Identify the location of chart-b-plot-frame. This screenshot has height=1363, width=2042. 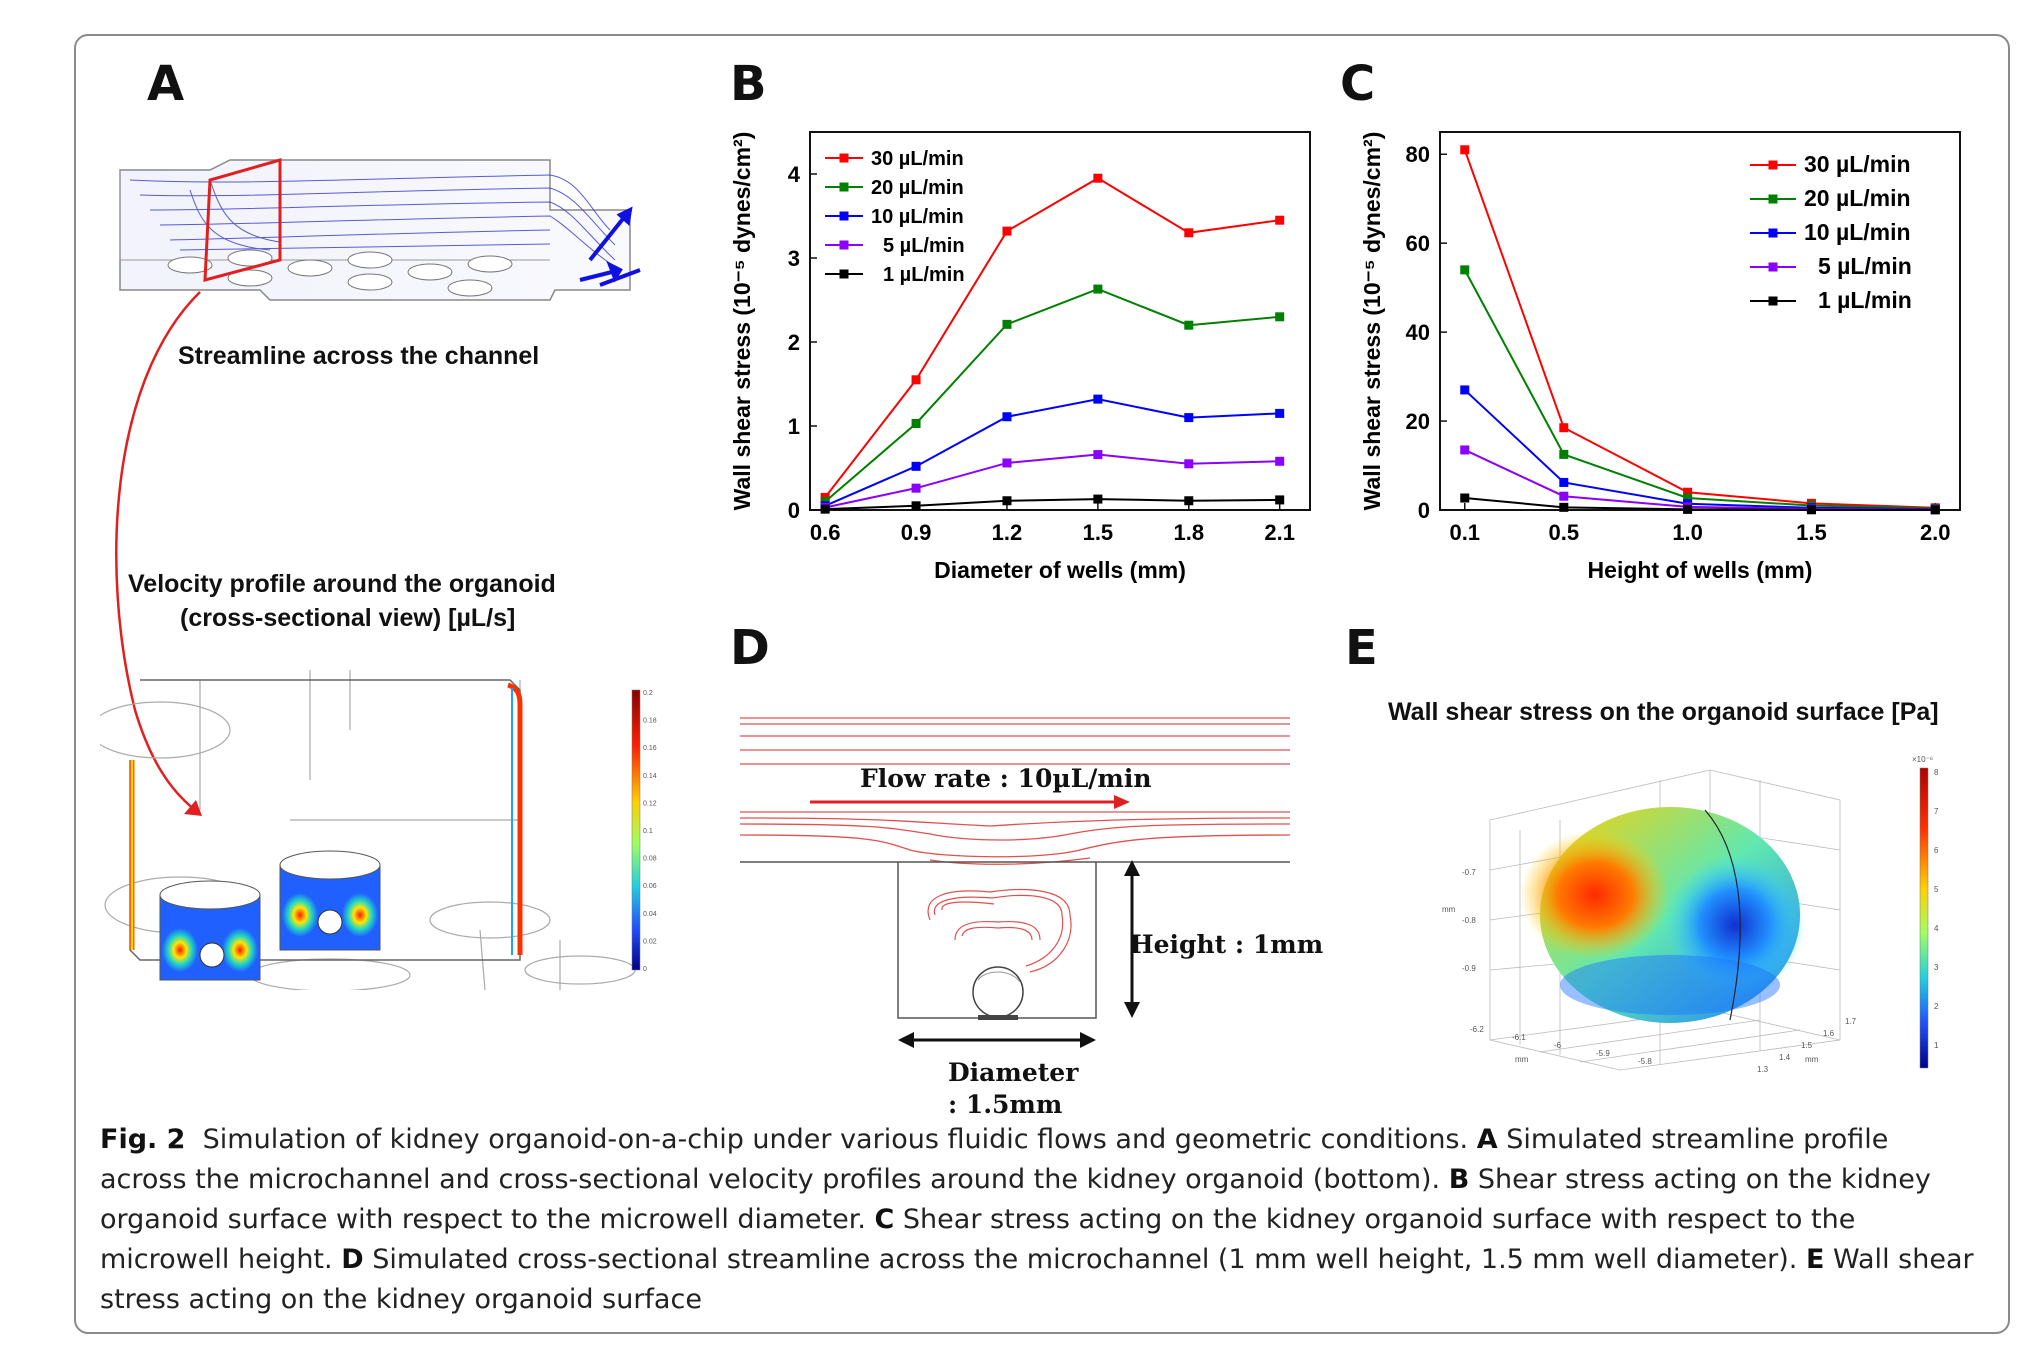
(1060, 321).